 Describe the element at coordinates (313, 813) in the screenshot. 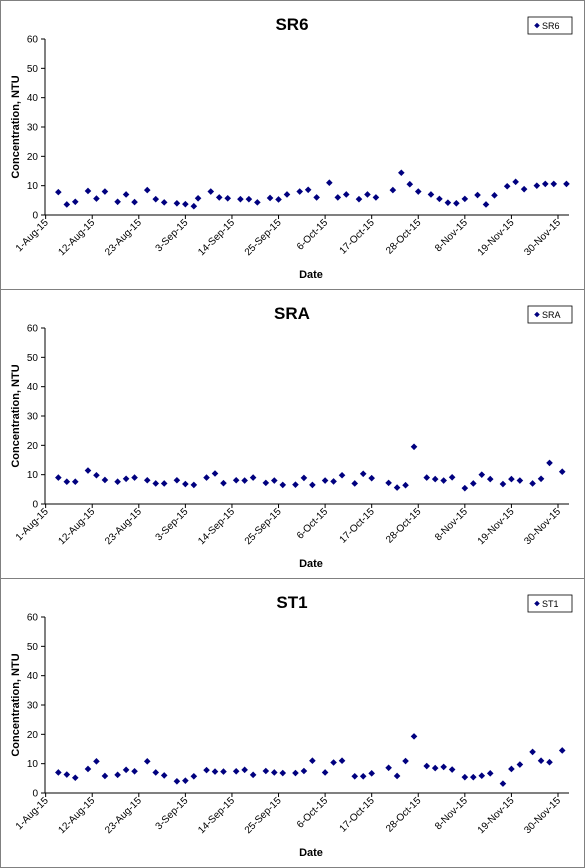

I see `chart-2-x-tick-label: 6-Oct-15` at that location.